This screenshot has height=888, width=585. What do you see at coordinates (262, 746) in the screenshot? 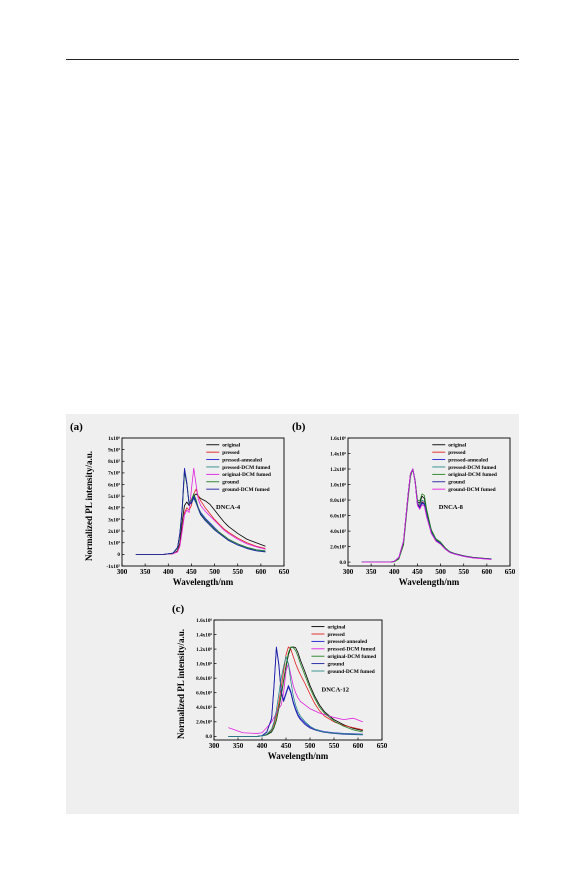
I see `x-tick-label-c: 400` at bounding box center [262, 746].